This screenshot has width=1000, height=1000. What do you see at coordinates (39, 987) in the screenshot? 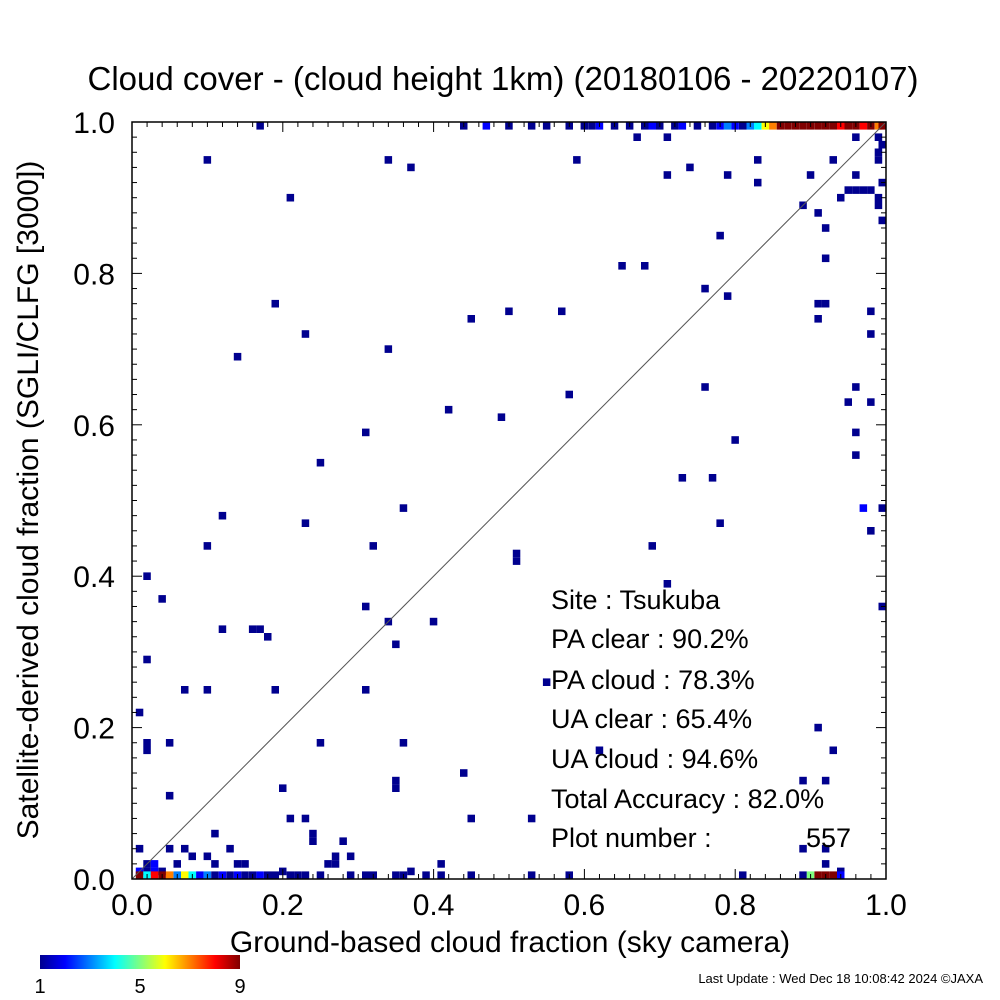
I see `colorbar-tick-label: 1` at bounding box center [39, 987].